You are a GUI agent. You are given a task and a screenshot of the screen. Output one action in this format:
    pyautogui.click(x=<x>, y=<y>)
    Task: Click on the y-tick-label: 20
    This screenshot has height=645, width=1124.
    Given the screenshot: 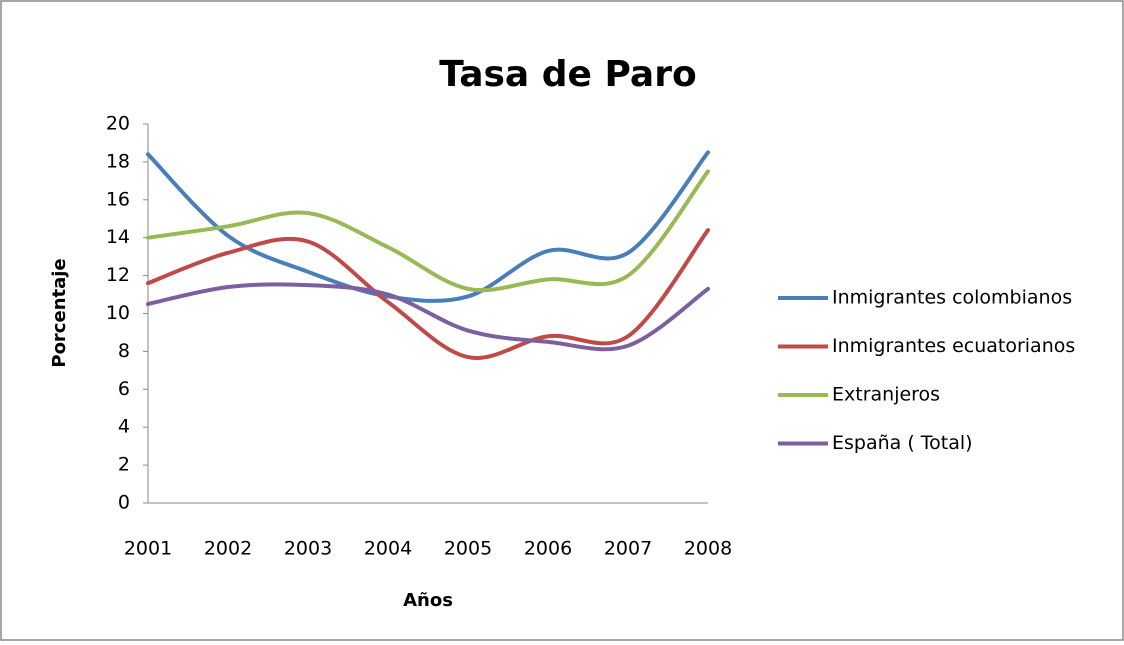 What is the action you would take?
    pyautogui.click(x=118, y=124)
    